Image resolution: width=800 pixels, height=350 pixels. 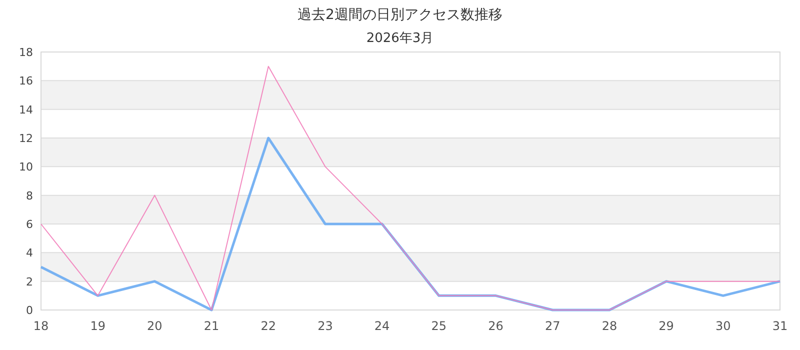 What do you see at coordinates (325, 326) in the screenshot?
I see `x-tick-label: 23` at bounding box center [325, 326].